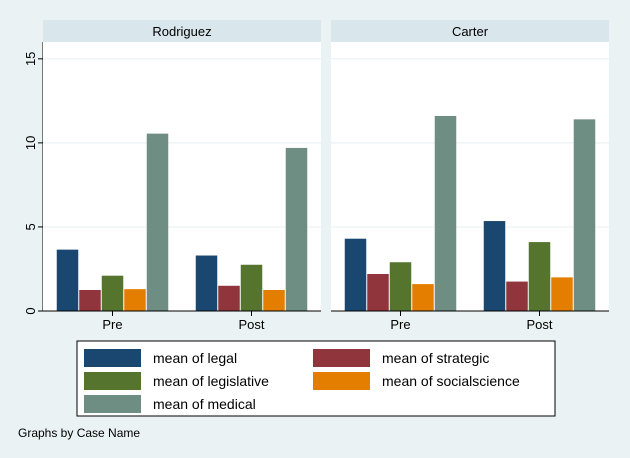 The image size is (630, 458). I want to click on legend-label: mean of strategic, so click(435, 358).